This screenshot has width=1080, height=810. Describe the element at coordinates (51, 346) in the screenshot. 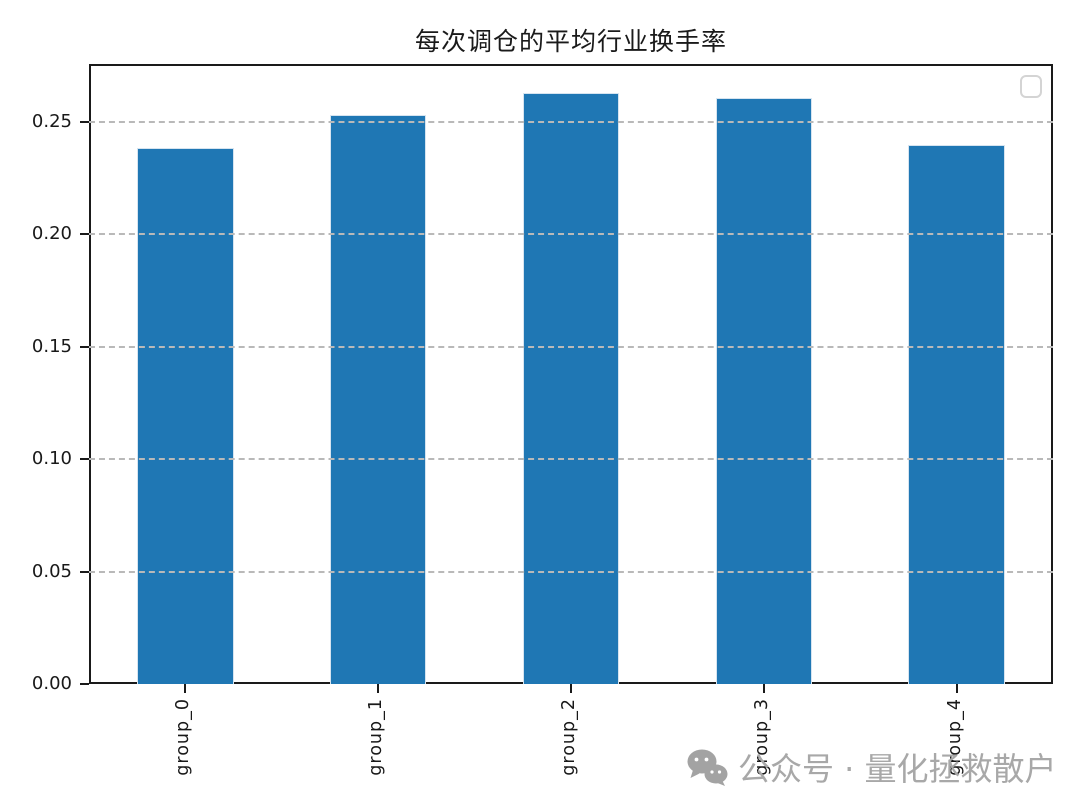

I see `y-tick-label: 0.15` at that location.